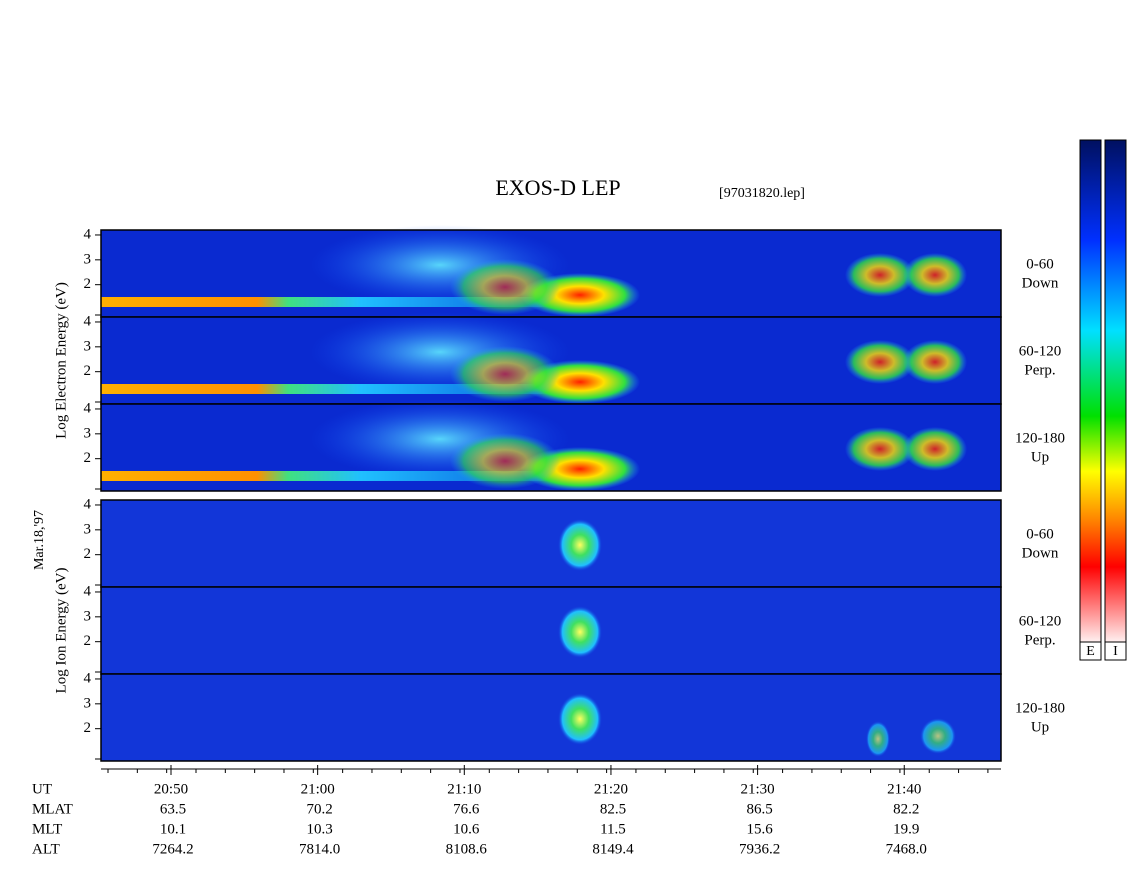 The height and width of the screenshot is (875, 1130). I want to click on date: Mar.18,'97, so click(39, 540).